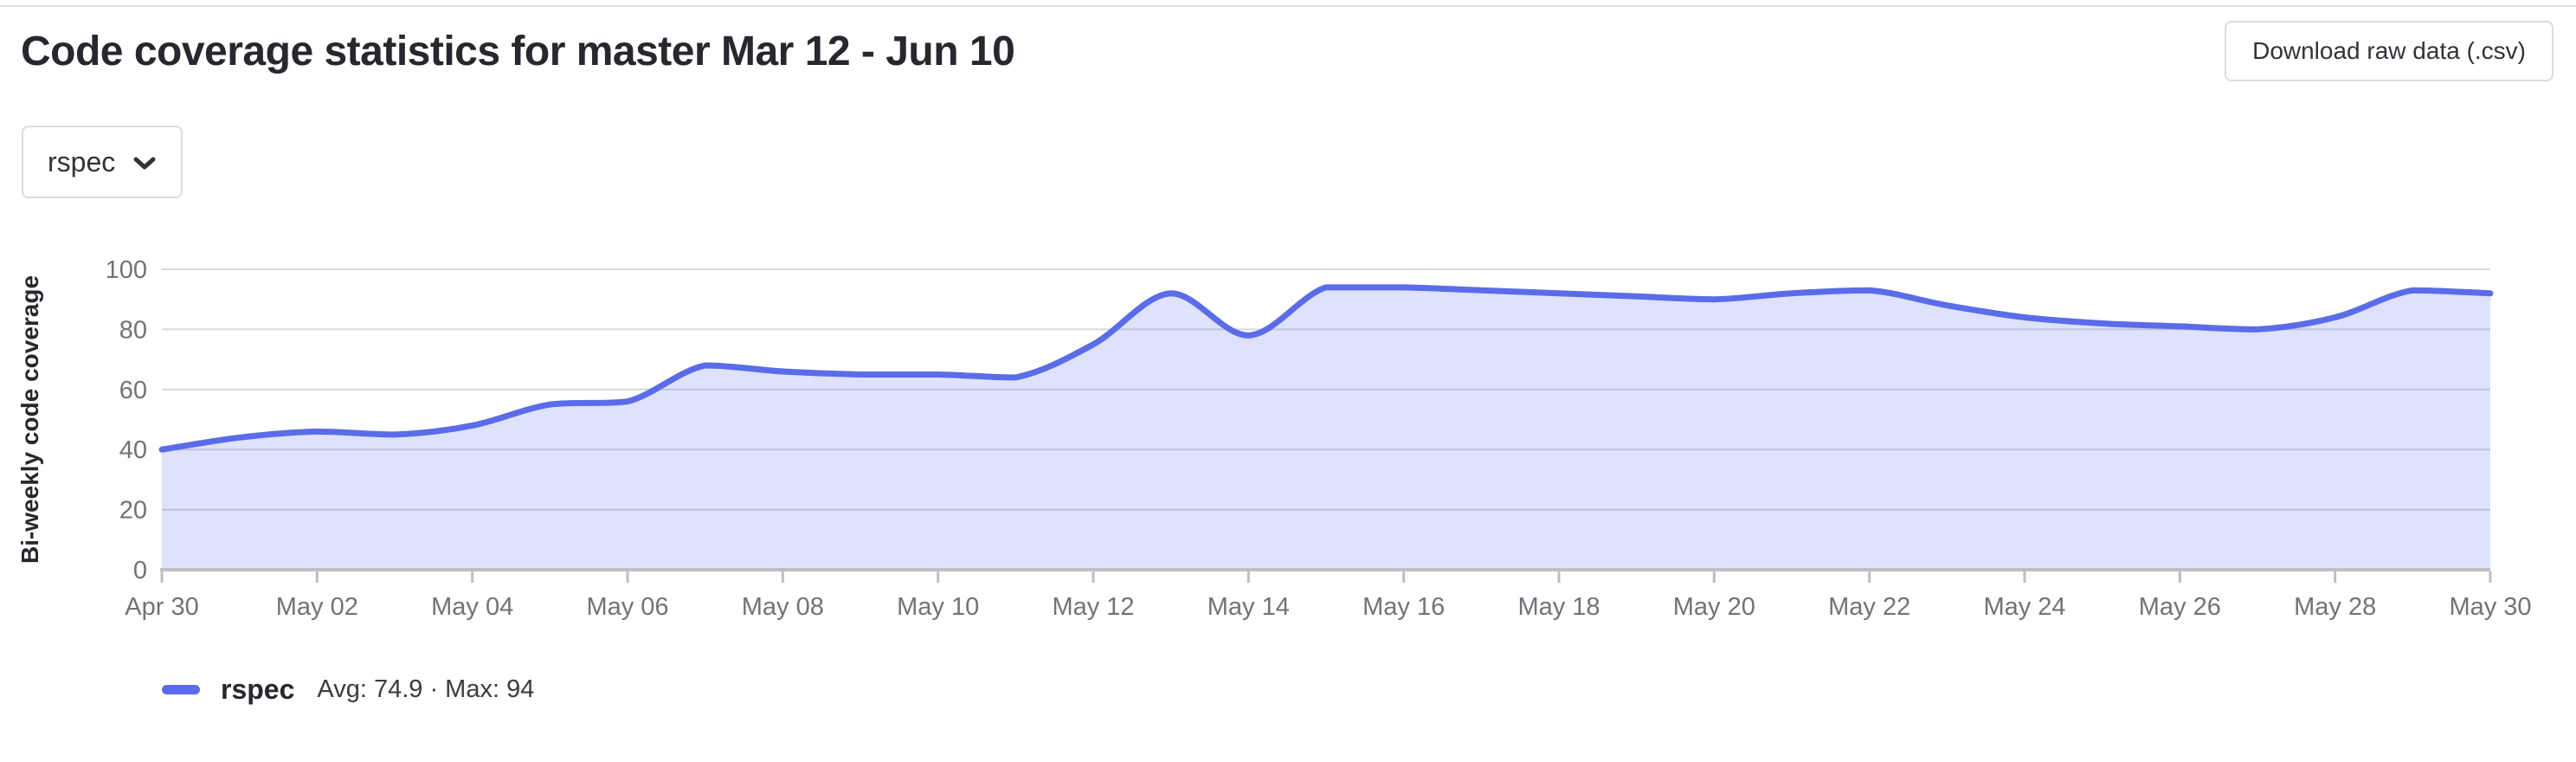  What do you see at coordinates (1288, 6) in the screenshot?
I see `page-top-divider` at bounding box center [1288, 6].